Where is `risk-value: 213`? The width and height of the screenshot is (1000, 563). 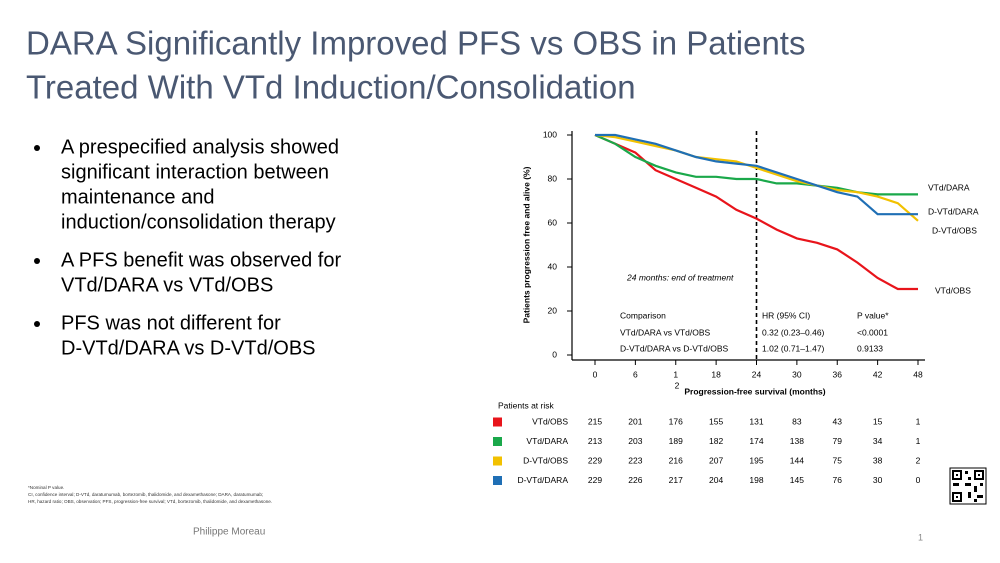
risk-value: 213 is located at coordinates (595, 441).